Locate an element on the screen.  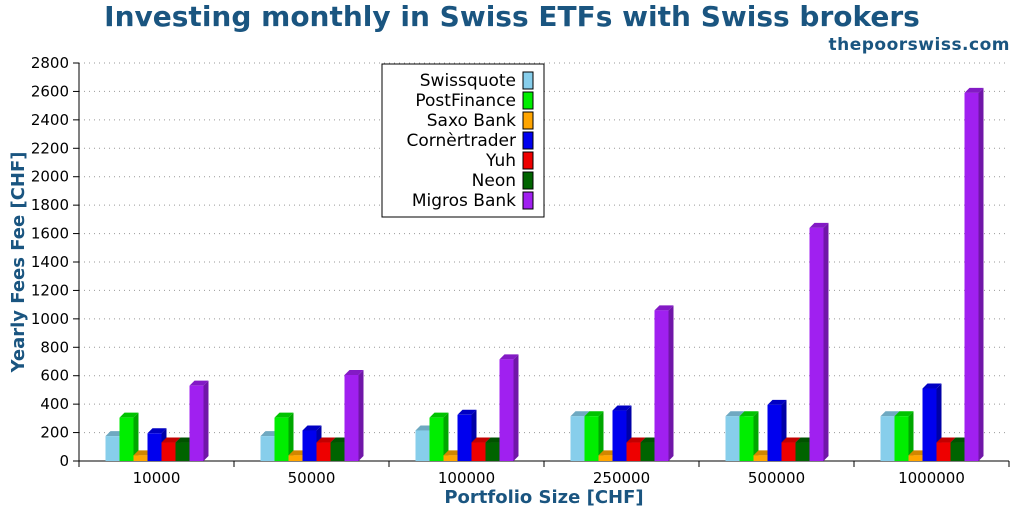
legend-label: Swissquote is located at coordinates (468, 81).